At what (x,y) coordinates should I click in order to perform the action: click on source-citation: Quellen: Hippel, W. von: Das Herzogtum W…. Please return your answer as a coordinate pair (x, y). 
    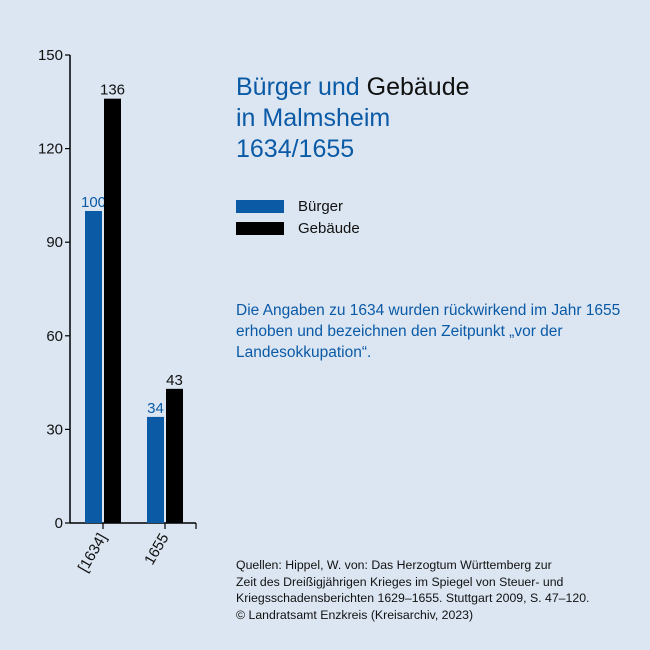
    Looking at the image, I should click on (438, 590).